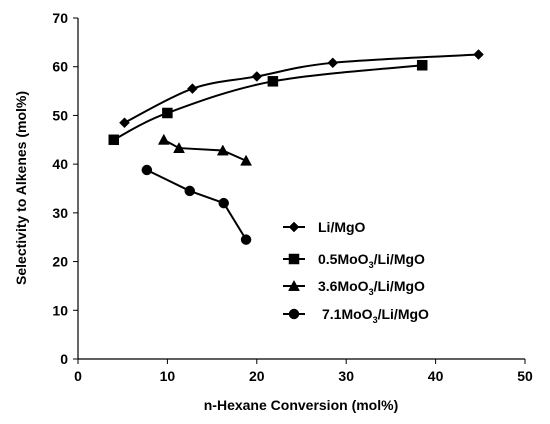 Image resolution: width=550 pixels, height=424 pixels. What do you see at coordinates (303, 371) in the screenshot?
I see `x-axis-ticks: 0 10 20 30 40 50` at bounding box center [303, 371].